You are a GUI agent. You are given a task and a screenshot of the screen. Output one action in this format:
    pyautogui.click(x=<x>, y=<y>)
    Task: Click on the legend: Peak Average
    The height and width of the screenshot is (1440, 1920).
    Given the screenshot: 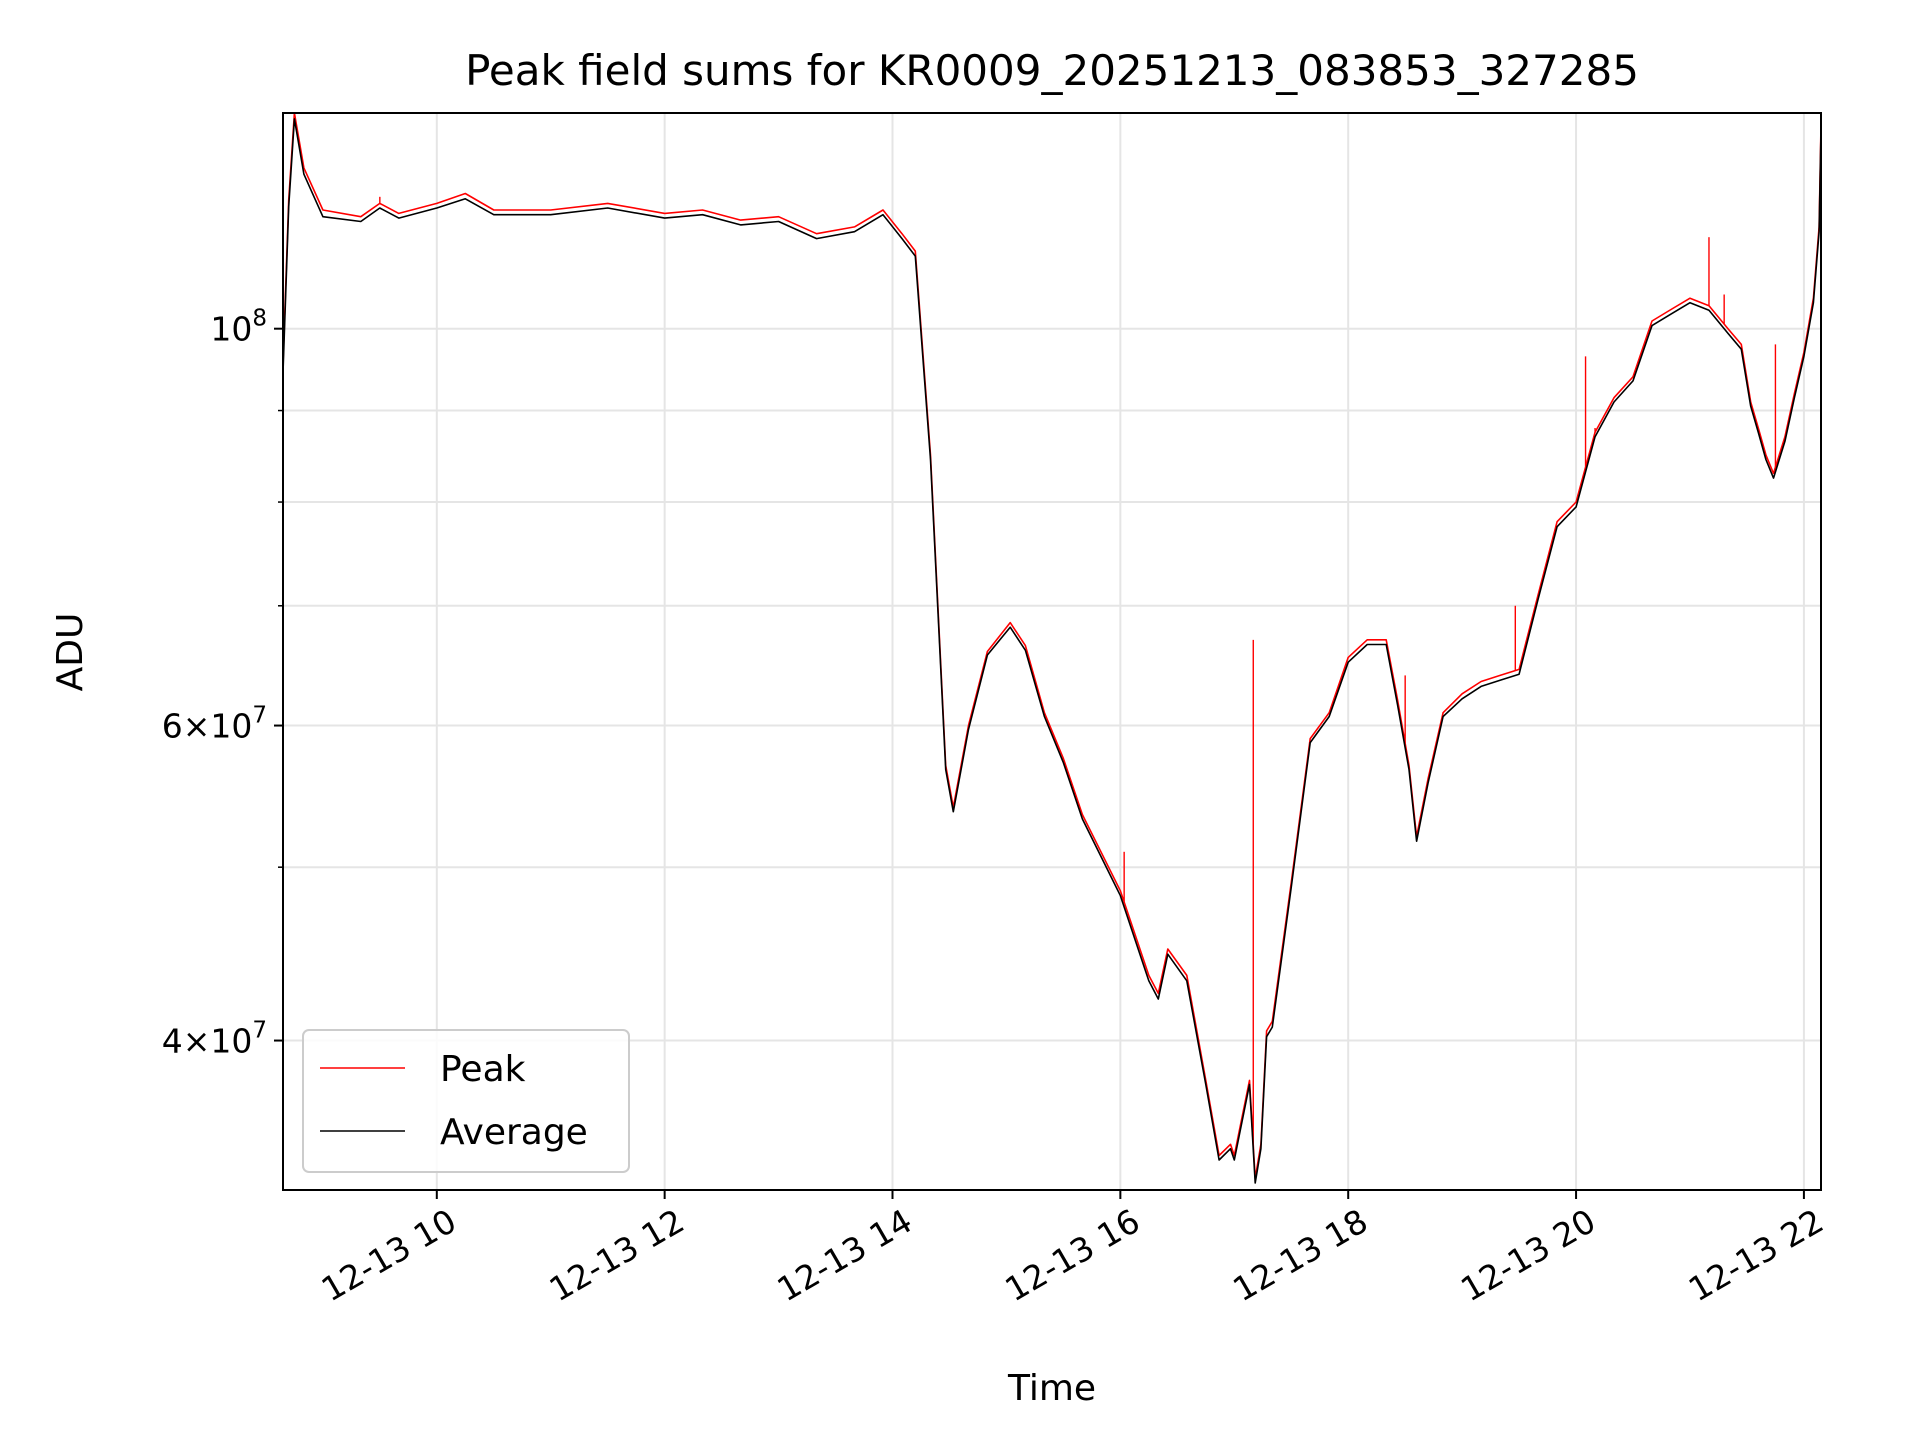 What is the action you would take?
    pyautogui.click(x=466, y=1101)
    